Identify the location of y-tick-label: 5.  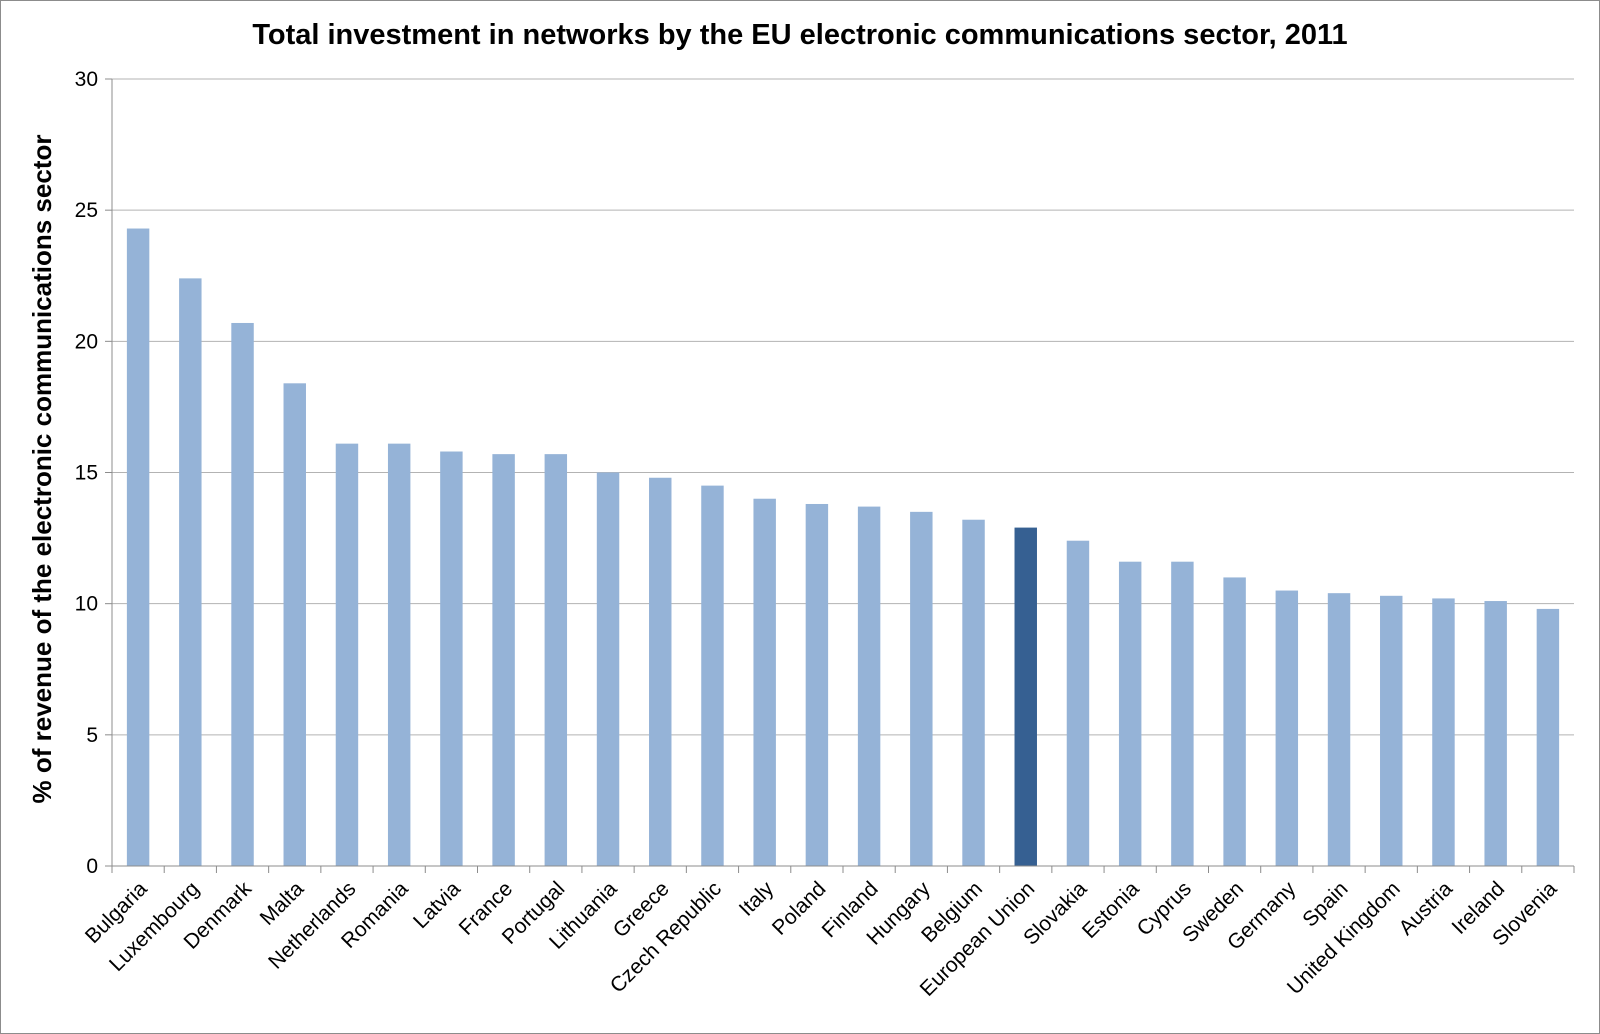
(92, 735).